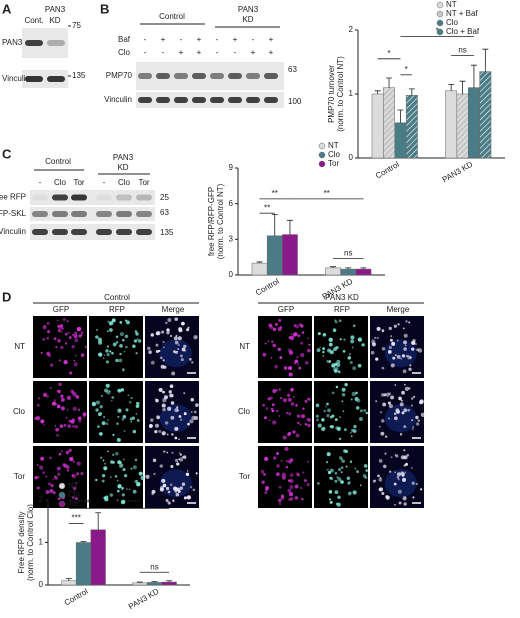 The image size is (520, 618). Describe the element at coordinates (327, 193) in the screenshot. I see `significance-label: **` at that location.